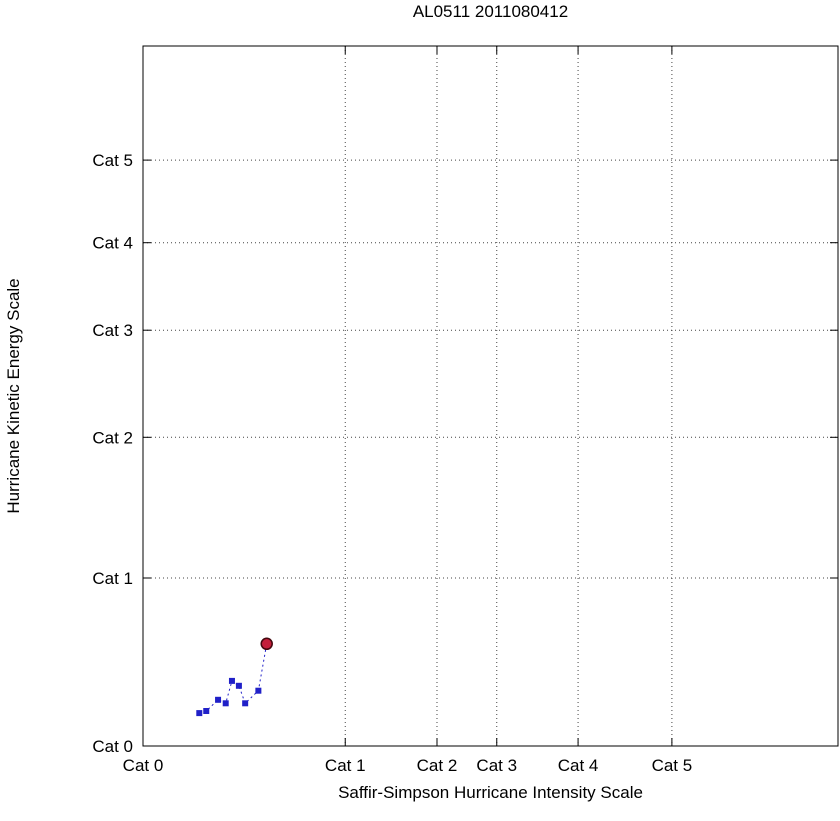  Describe the element at coordinates (112, 437) in the screenshot. I see `y-tick-label: Cat 2` at that location.